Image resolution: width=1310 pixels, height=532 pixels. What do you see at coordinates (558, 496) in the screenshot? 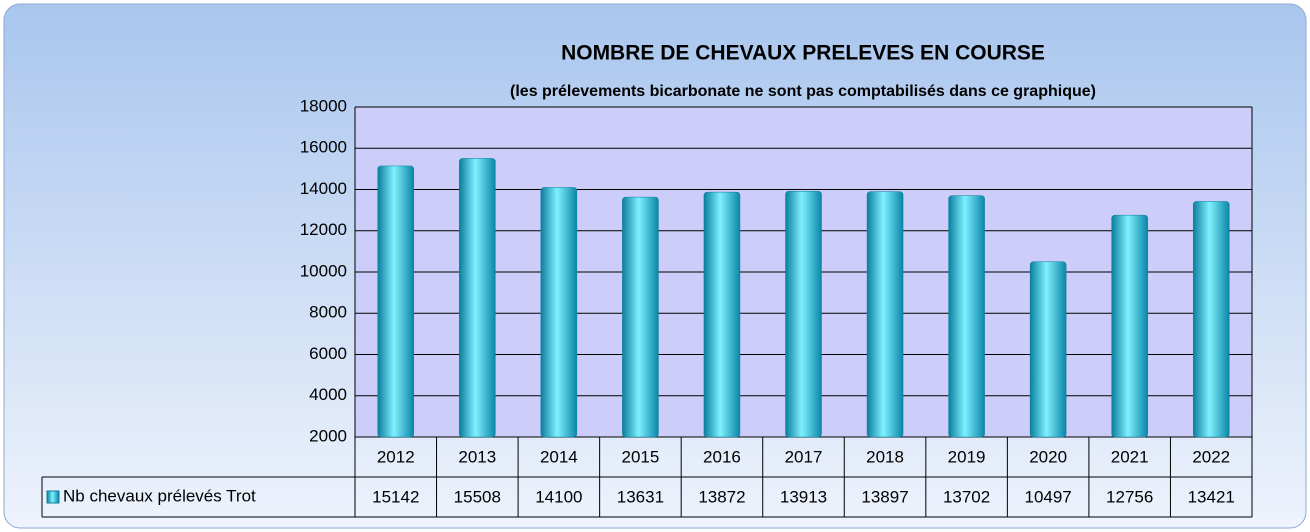
I see `table-value: 14100` at bounding box center [558, 496].